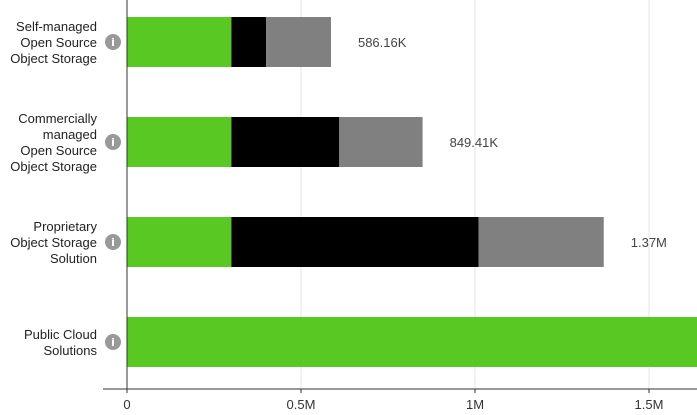 This screenshot has width=697, height=415. I want to click on category-label: Proprietary Object Storage Solution, so click(53, 242).